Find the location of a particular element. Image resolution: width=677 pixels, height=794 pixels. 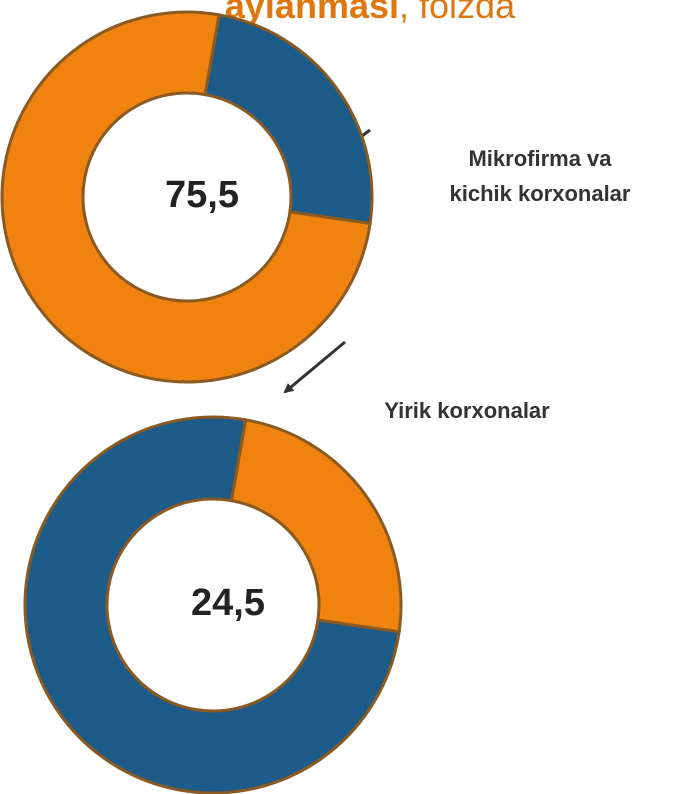

annotation: kichik korxonalar is located at coordinates (540, 193).